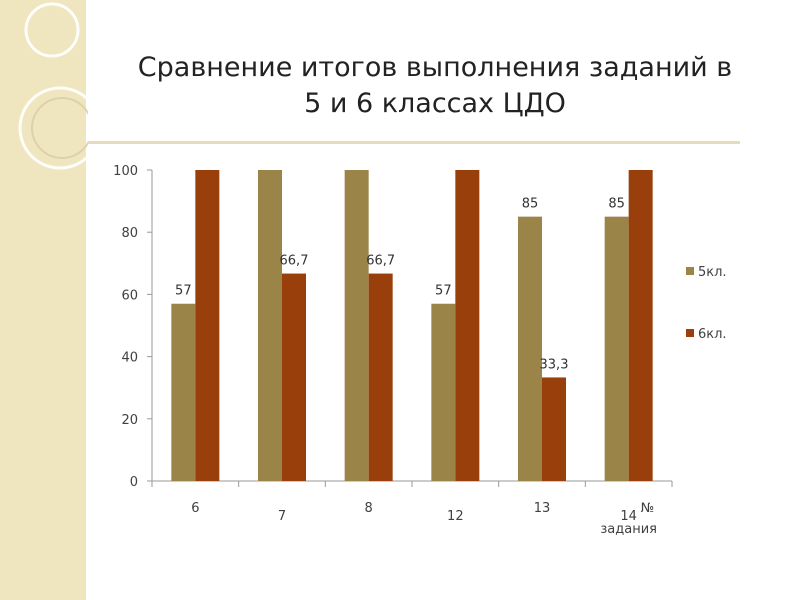 This screenshot has width=800, height=600. Describe the element at coordinates (648, 508) in the screenshot. I see `x-axis-title-line-1: №` at that location.